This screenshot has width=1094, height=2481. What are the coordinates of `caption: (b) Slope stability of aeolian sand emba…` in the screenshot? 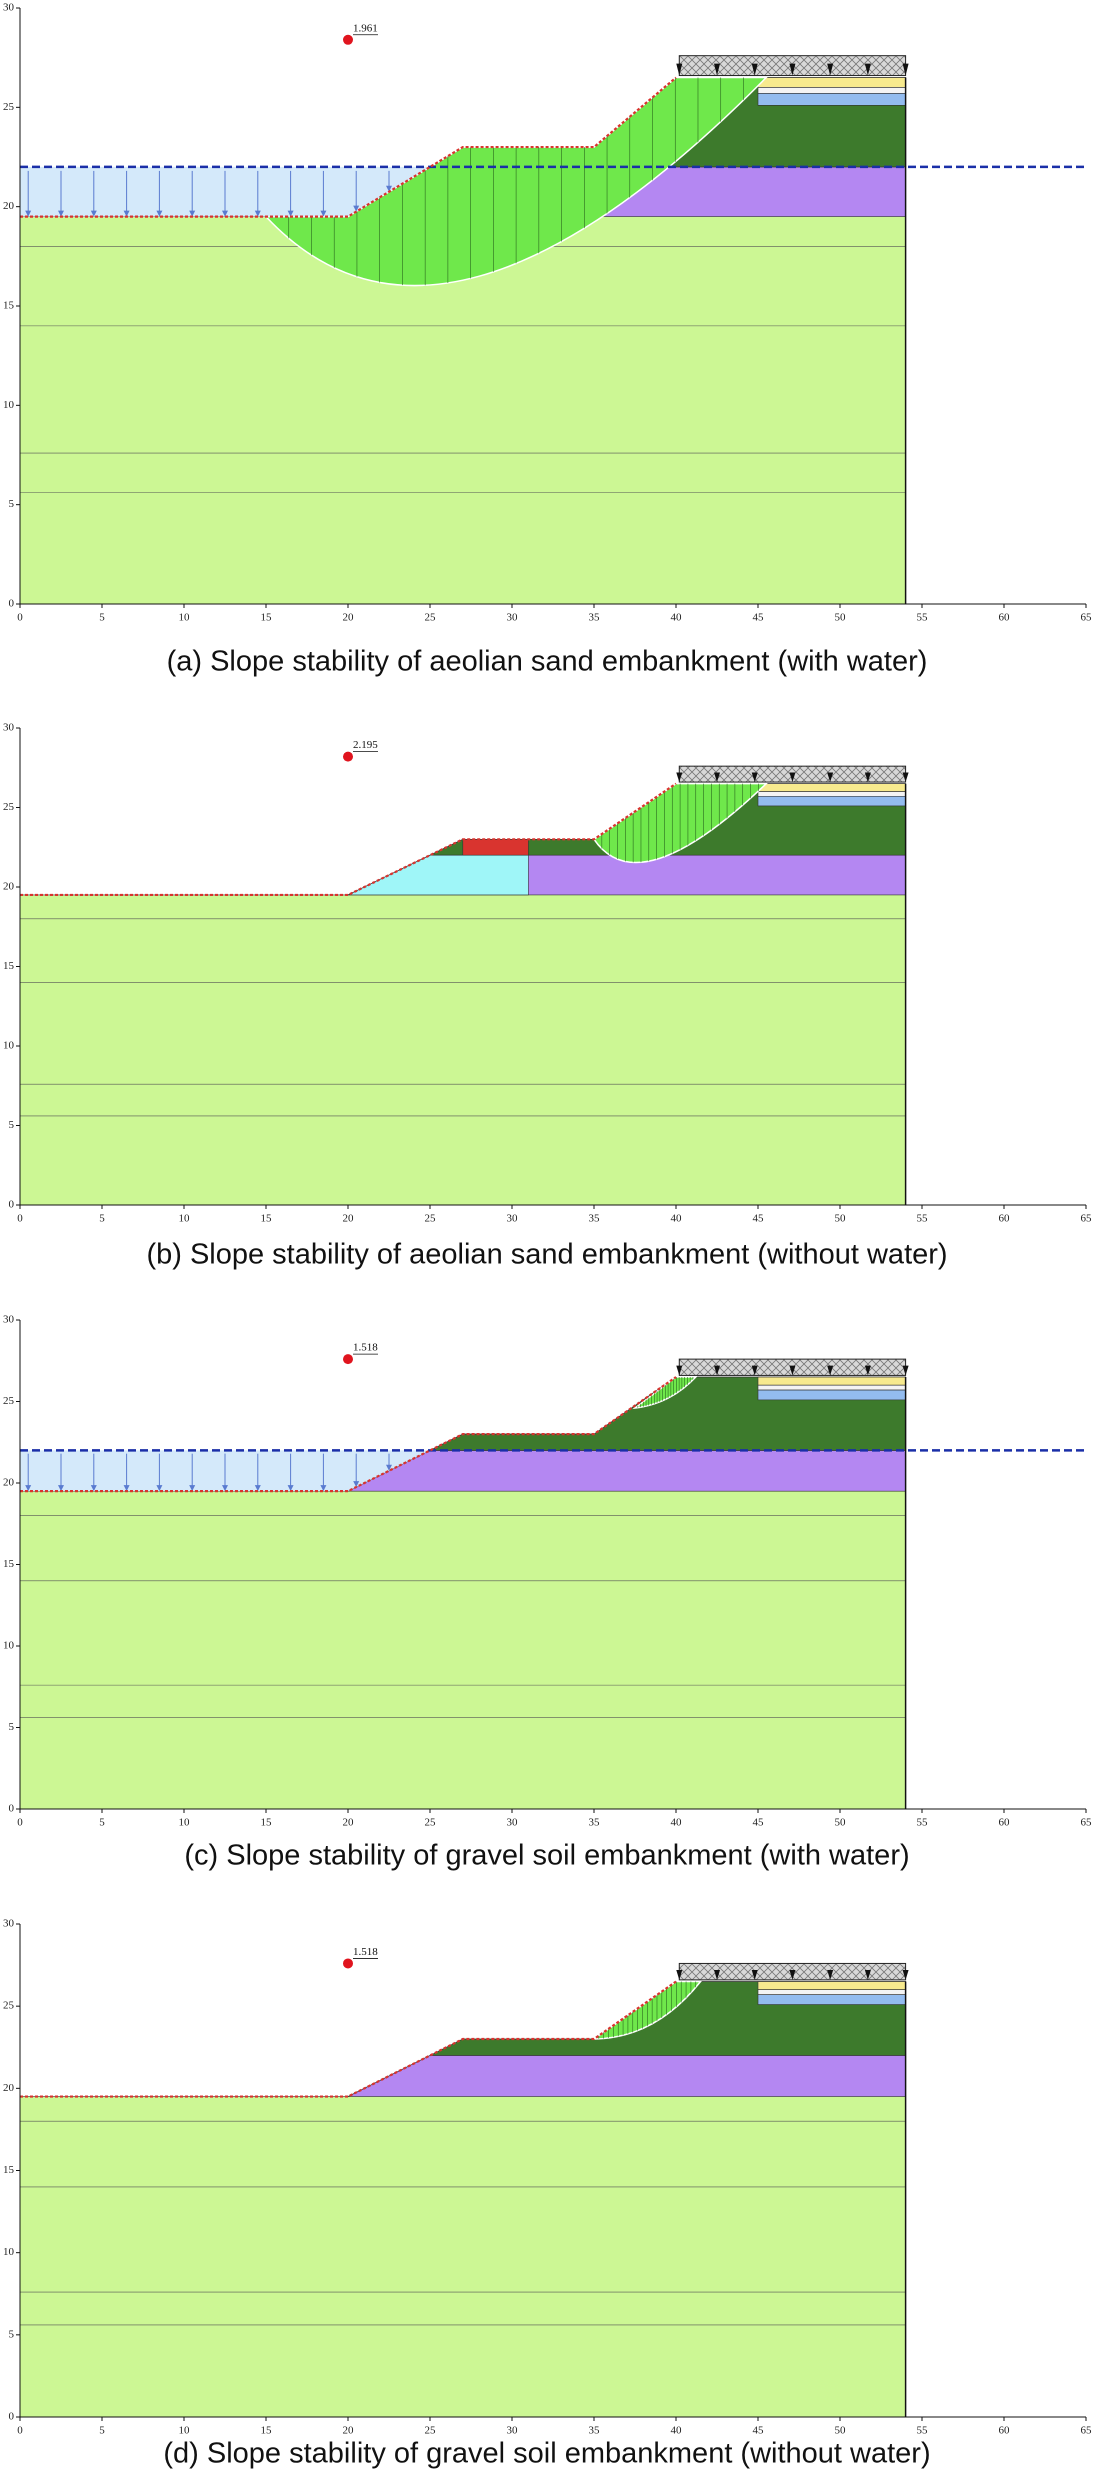 It's located at (546, 1255).